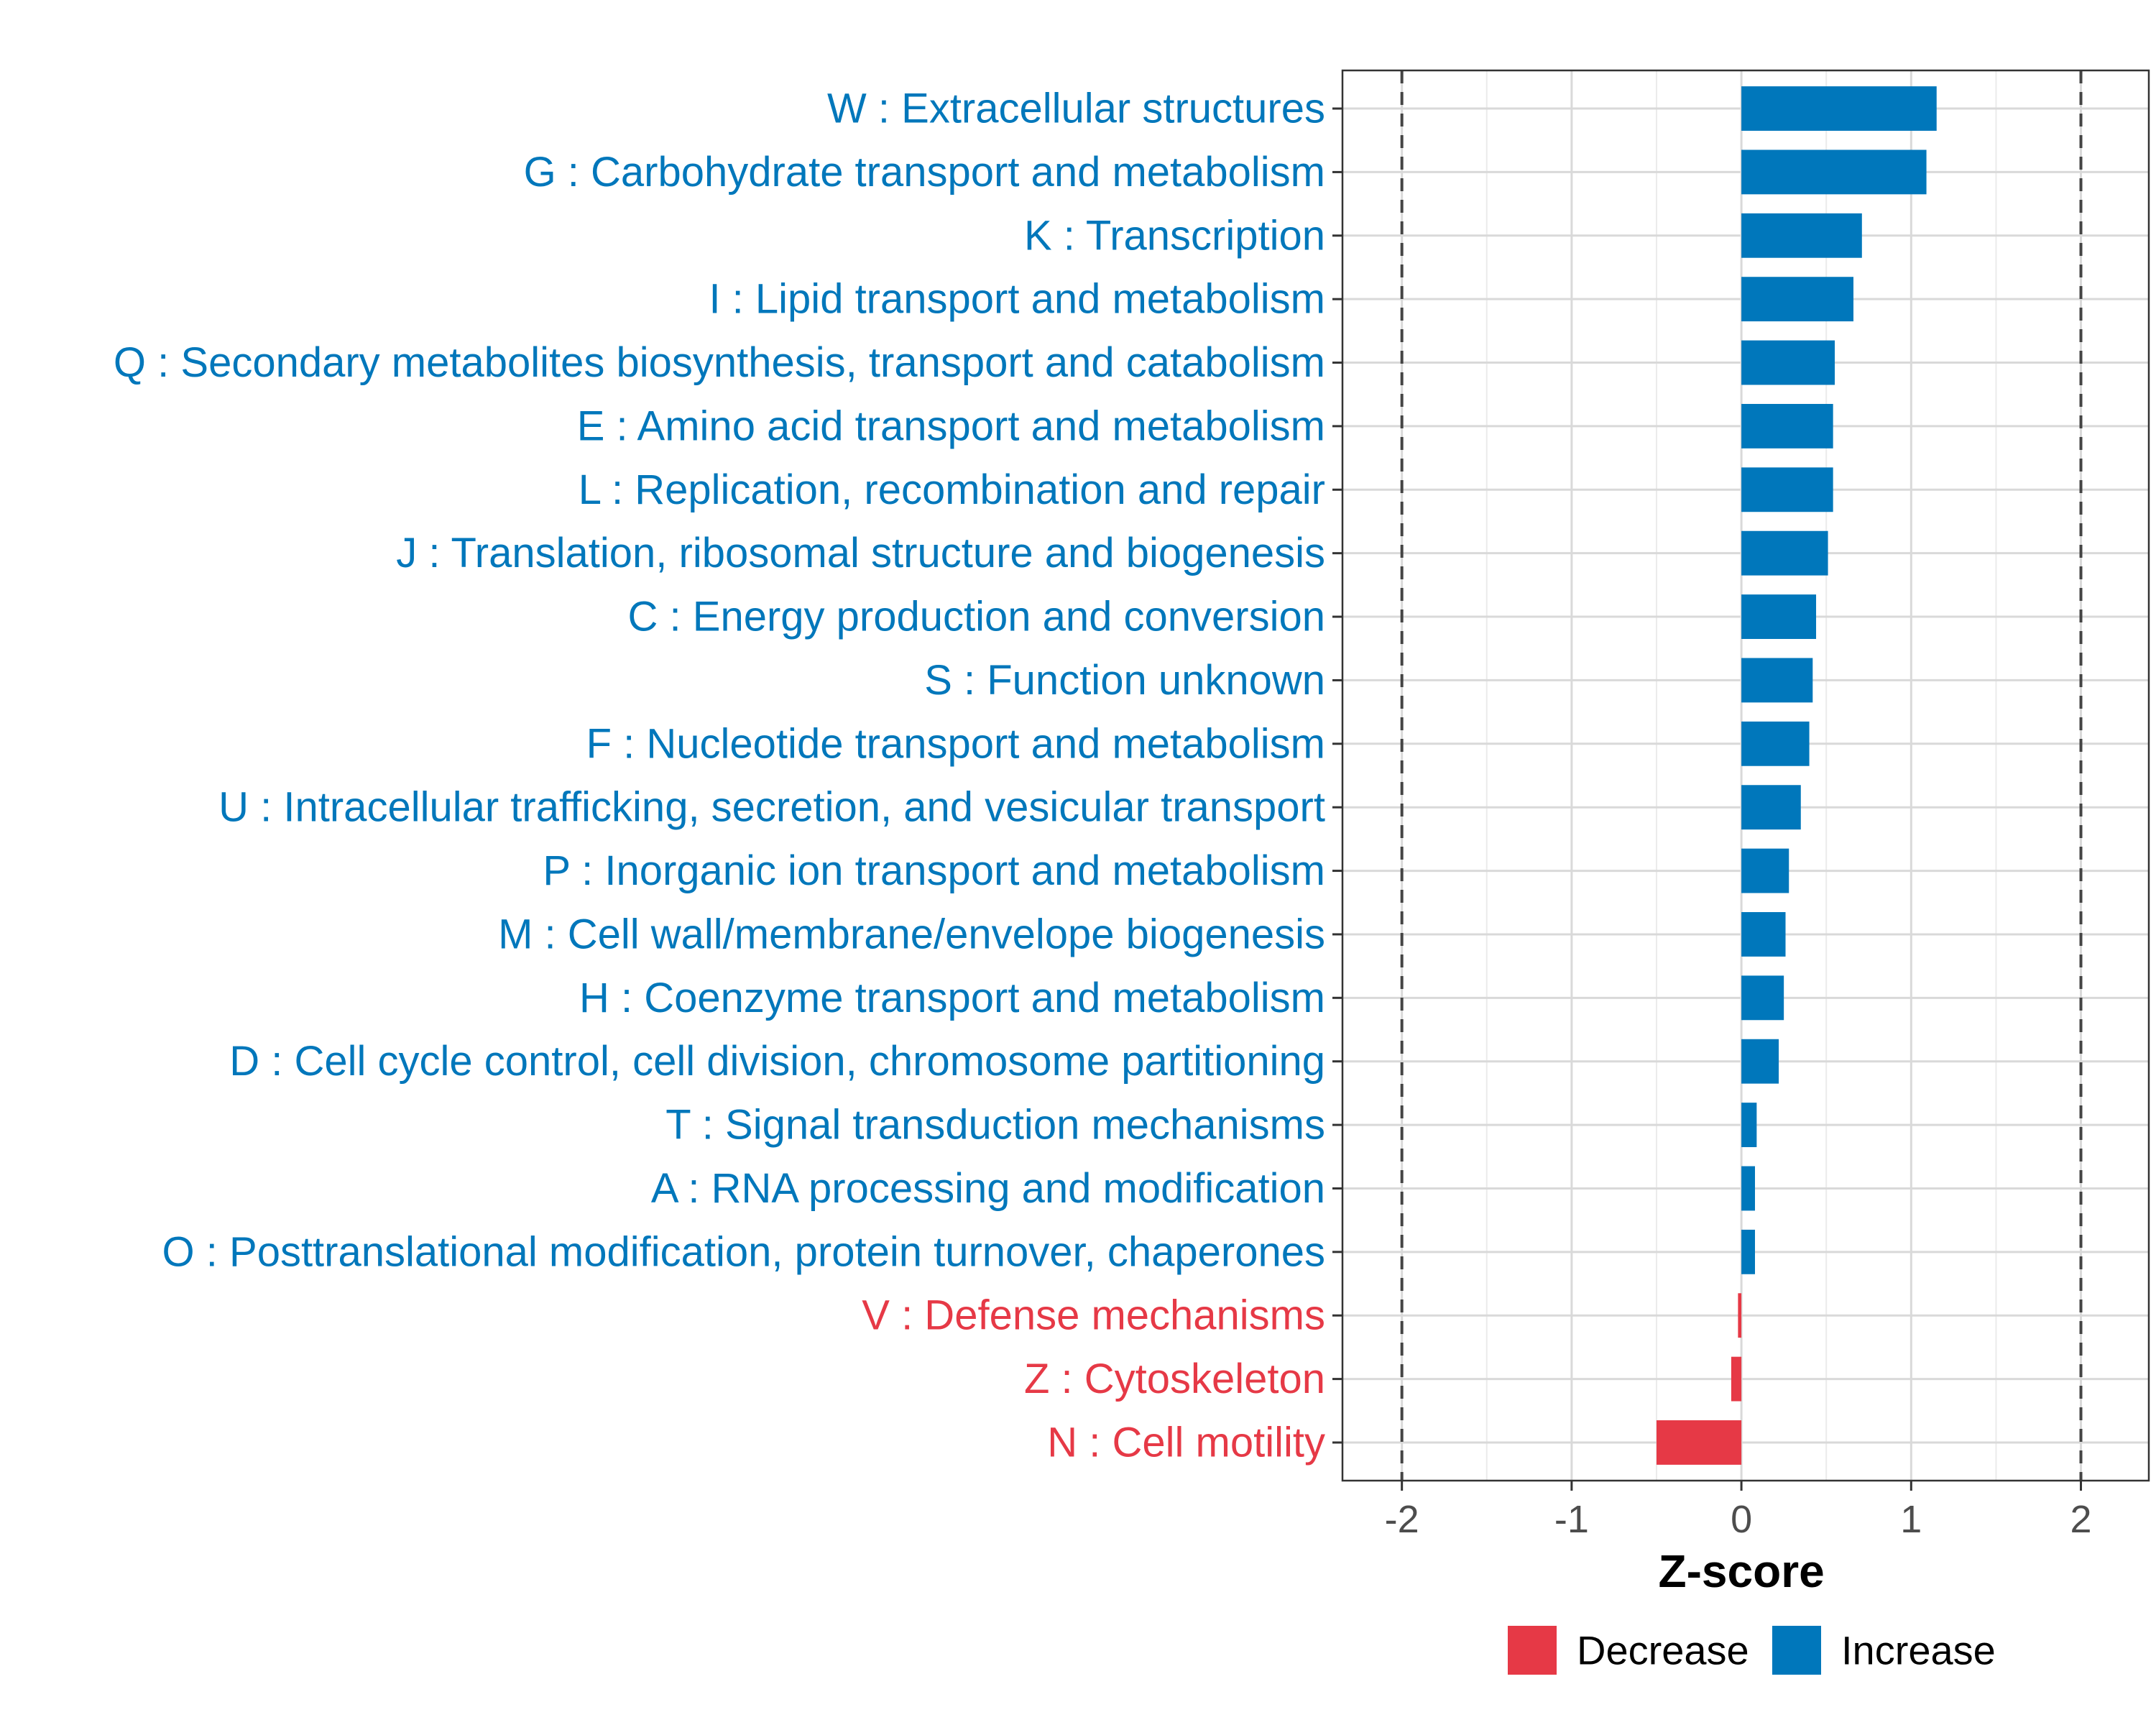 The image size is (2156, 1725). Describe the element at coordinates (951, 425) in the screenshot. I see `category-label: E : Amino acid transport and metabolism` at that location.